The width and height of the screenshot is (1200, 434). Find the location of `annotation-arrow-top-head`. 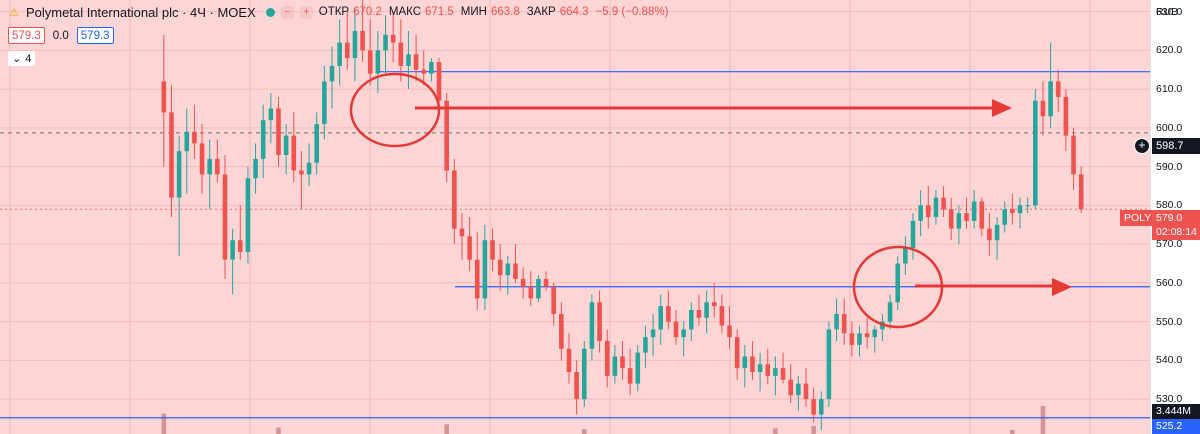

annotation-arrow-top-head is located at coordinates (1002, 108).